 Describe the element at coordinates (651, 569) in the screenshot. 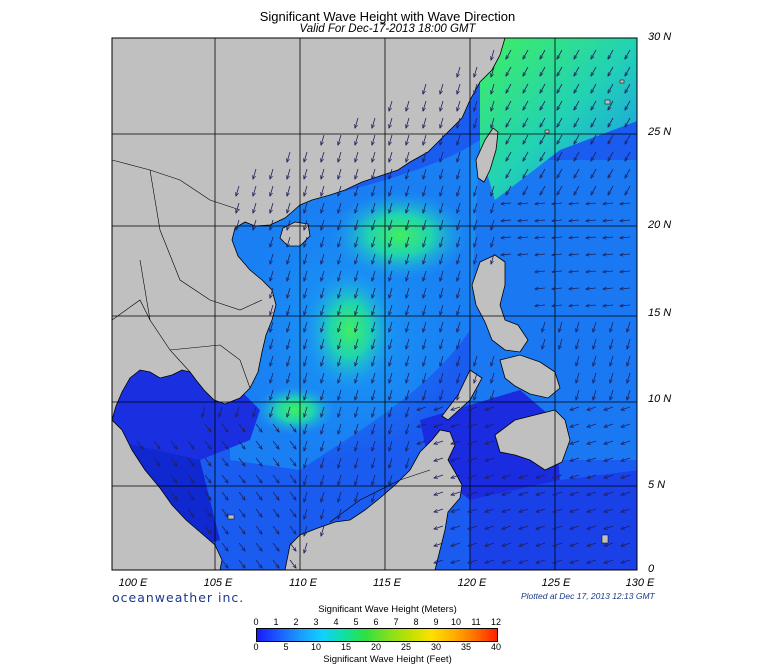

I see `lat-label-0: 0` at that location.